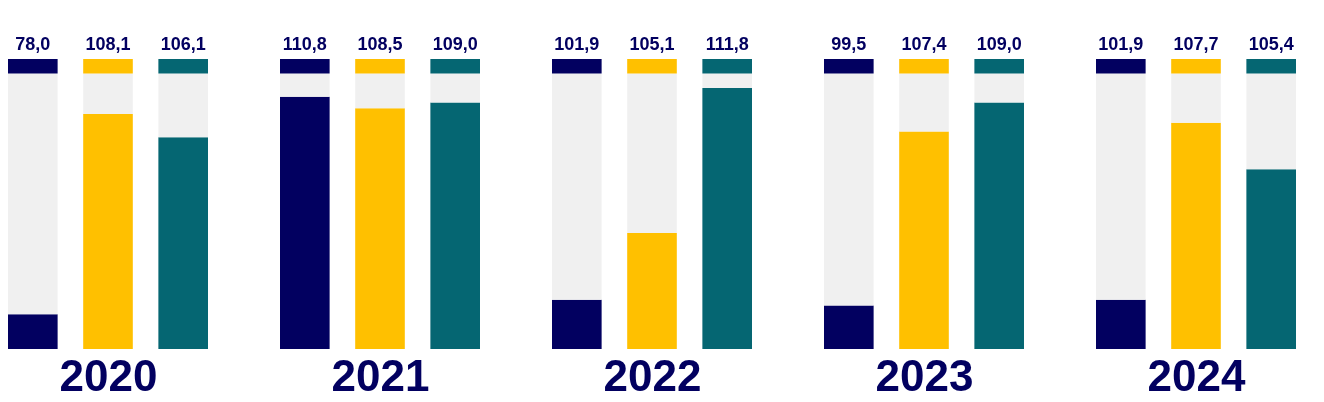 This screenshot has width=1324, height=402. I want to click on x-axis-title: 2024, so click(1196, 375).